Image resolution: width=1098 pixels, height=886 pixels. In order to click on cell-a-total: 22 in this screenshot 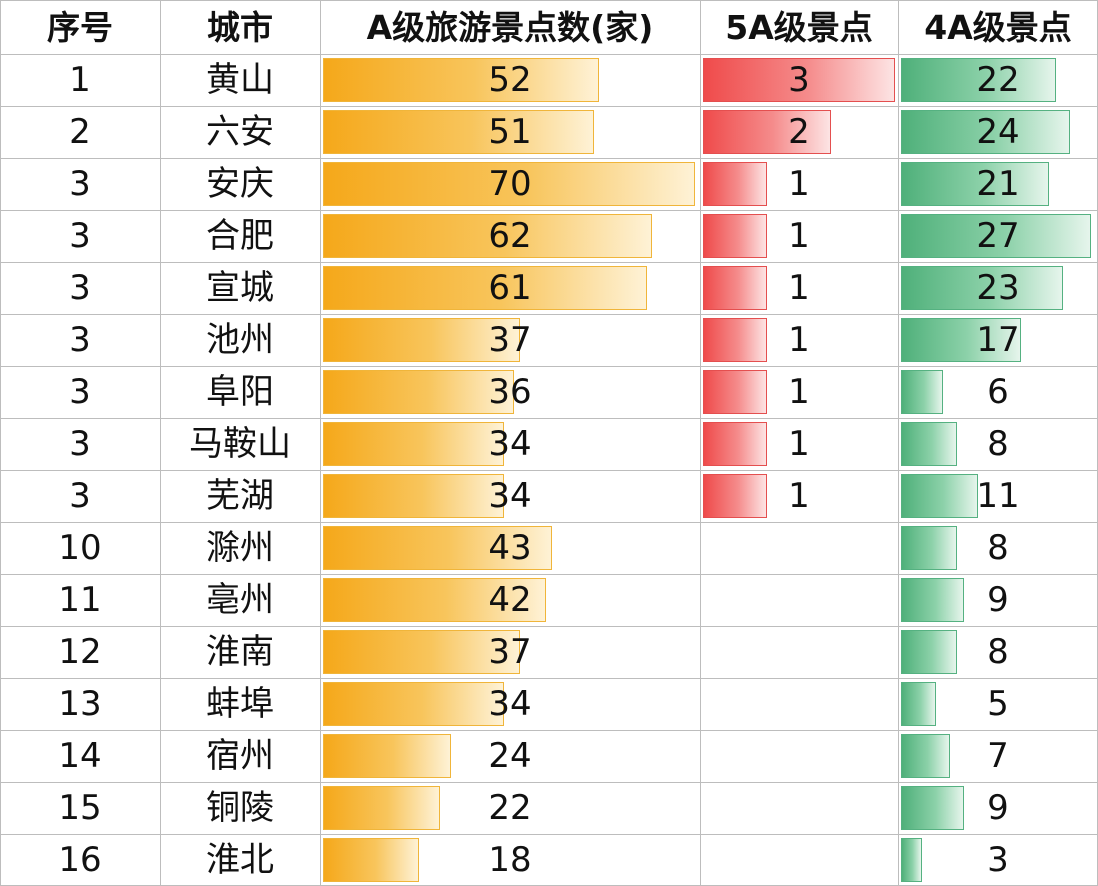, I will do `click(510, 808)`.